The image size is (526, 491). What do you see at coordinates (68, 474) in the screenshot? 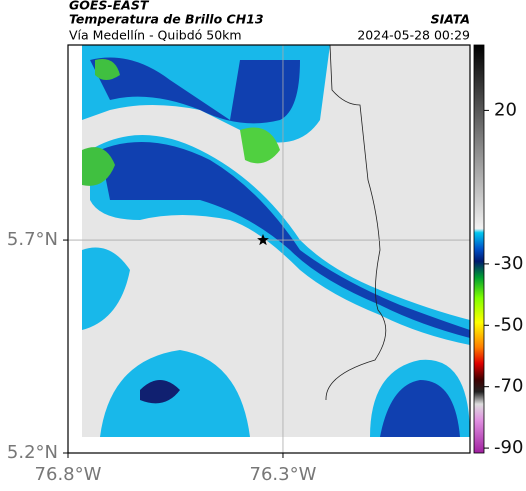
I see `x-tick-label: 76.8°W` at bounding box center [68, 474].